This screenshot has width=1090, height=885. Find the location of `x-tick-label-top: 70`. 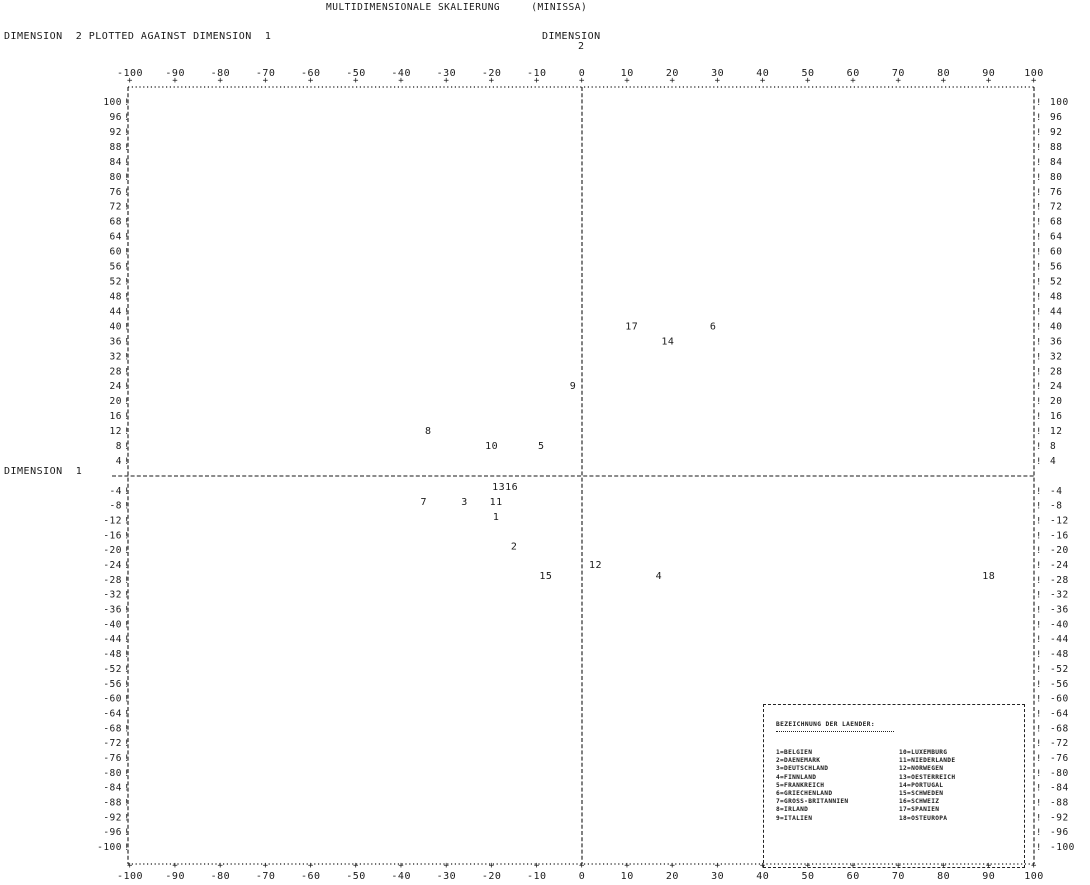

x-tick-label-top: 70 is located at coordinates (898, 73).